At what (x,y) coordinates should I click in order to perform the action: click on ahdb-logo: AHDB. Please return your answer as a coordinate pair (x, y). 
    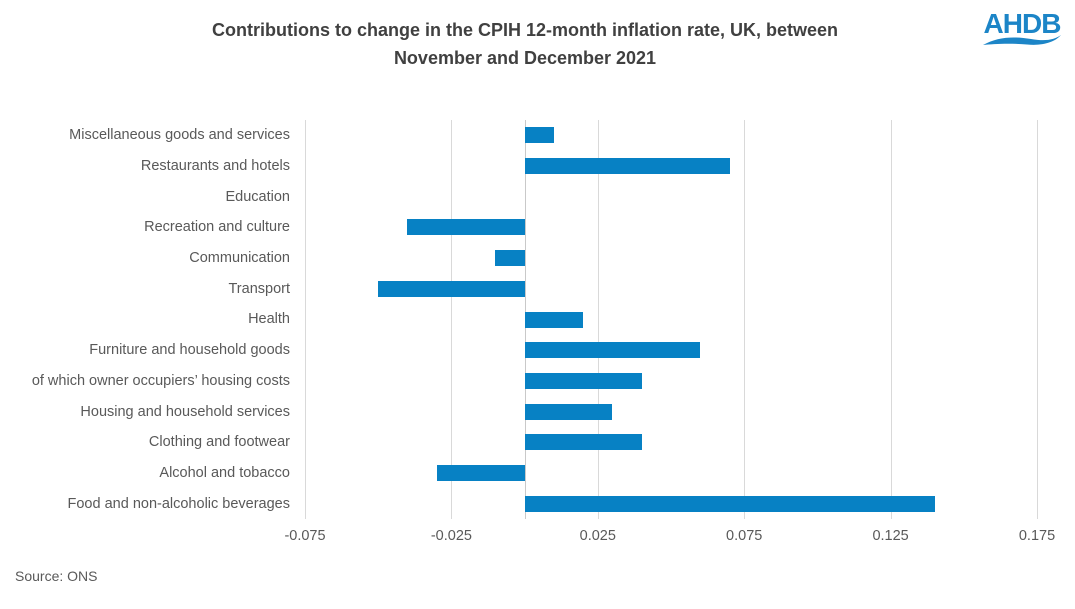
    Looking at the image, I should click on (1022, 35).